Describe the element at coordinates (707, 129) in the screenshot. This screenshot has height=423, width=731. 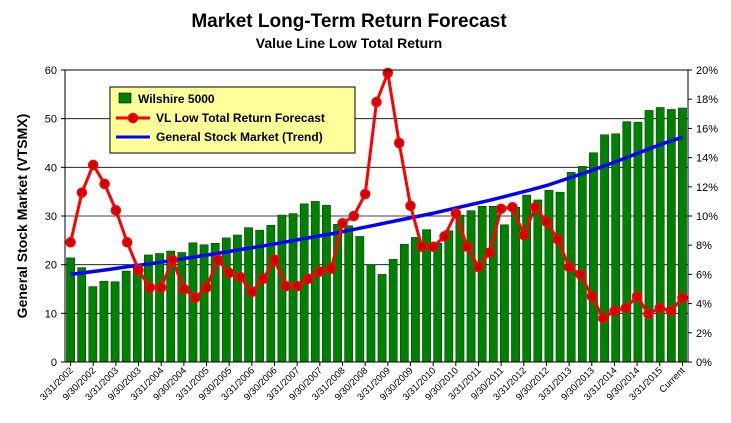
I see `right-tick-label: 16%` at that location.